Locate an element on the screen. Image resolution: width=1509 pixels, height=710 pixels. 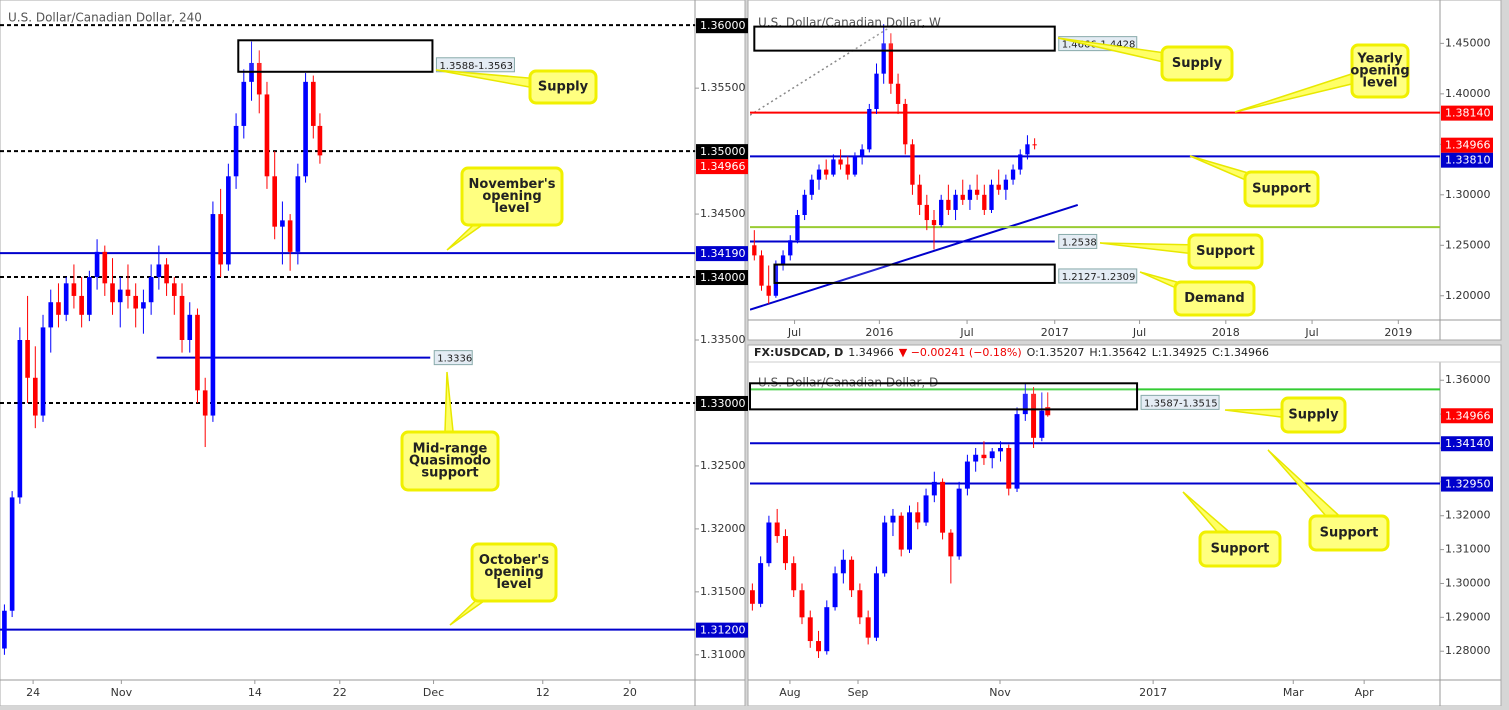
supply-demand-zone is located at coordinates (914, 273).